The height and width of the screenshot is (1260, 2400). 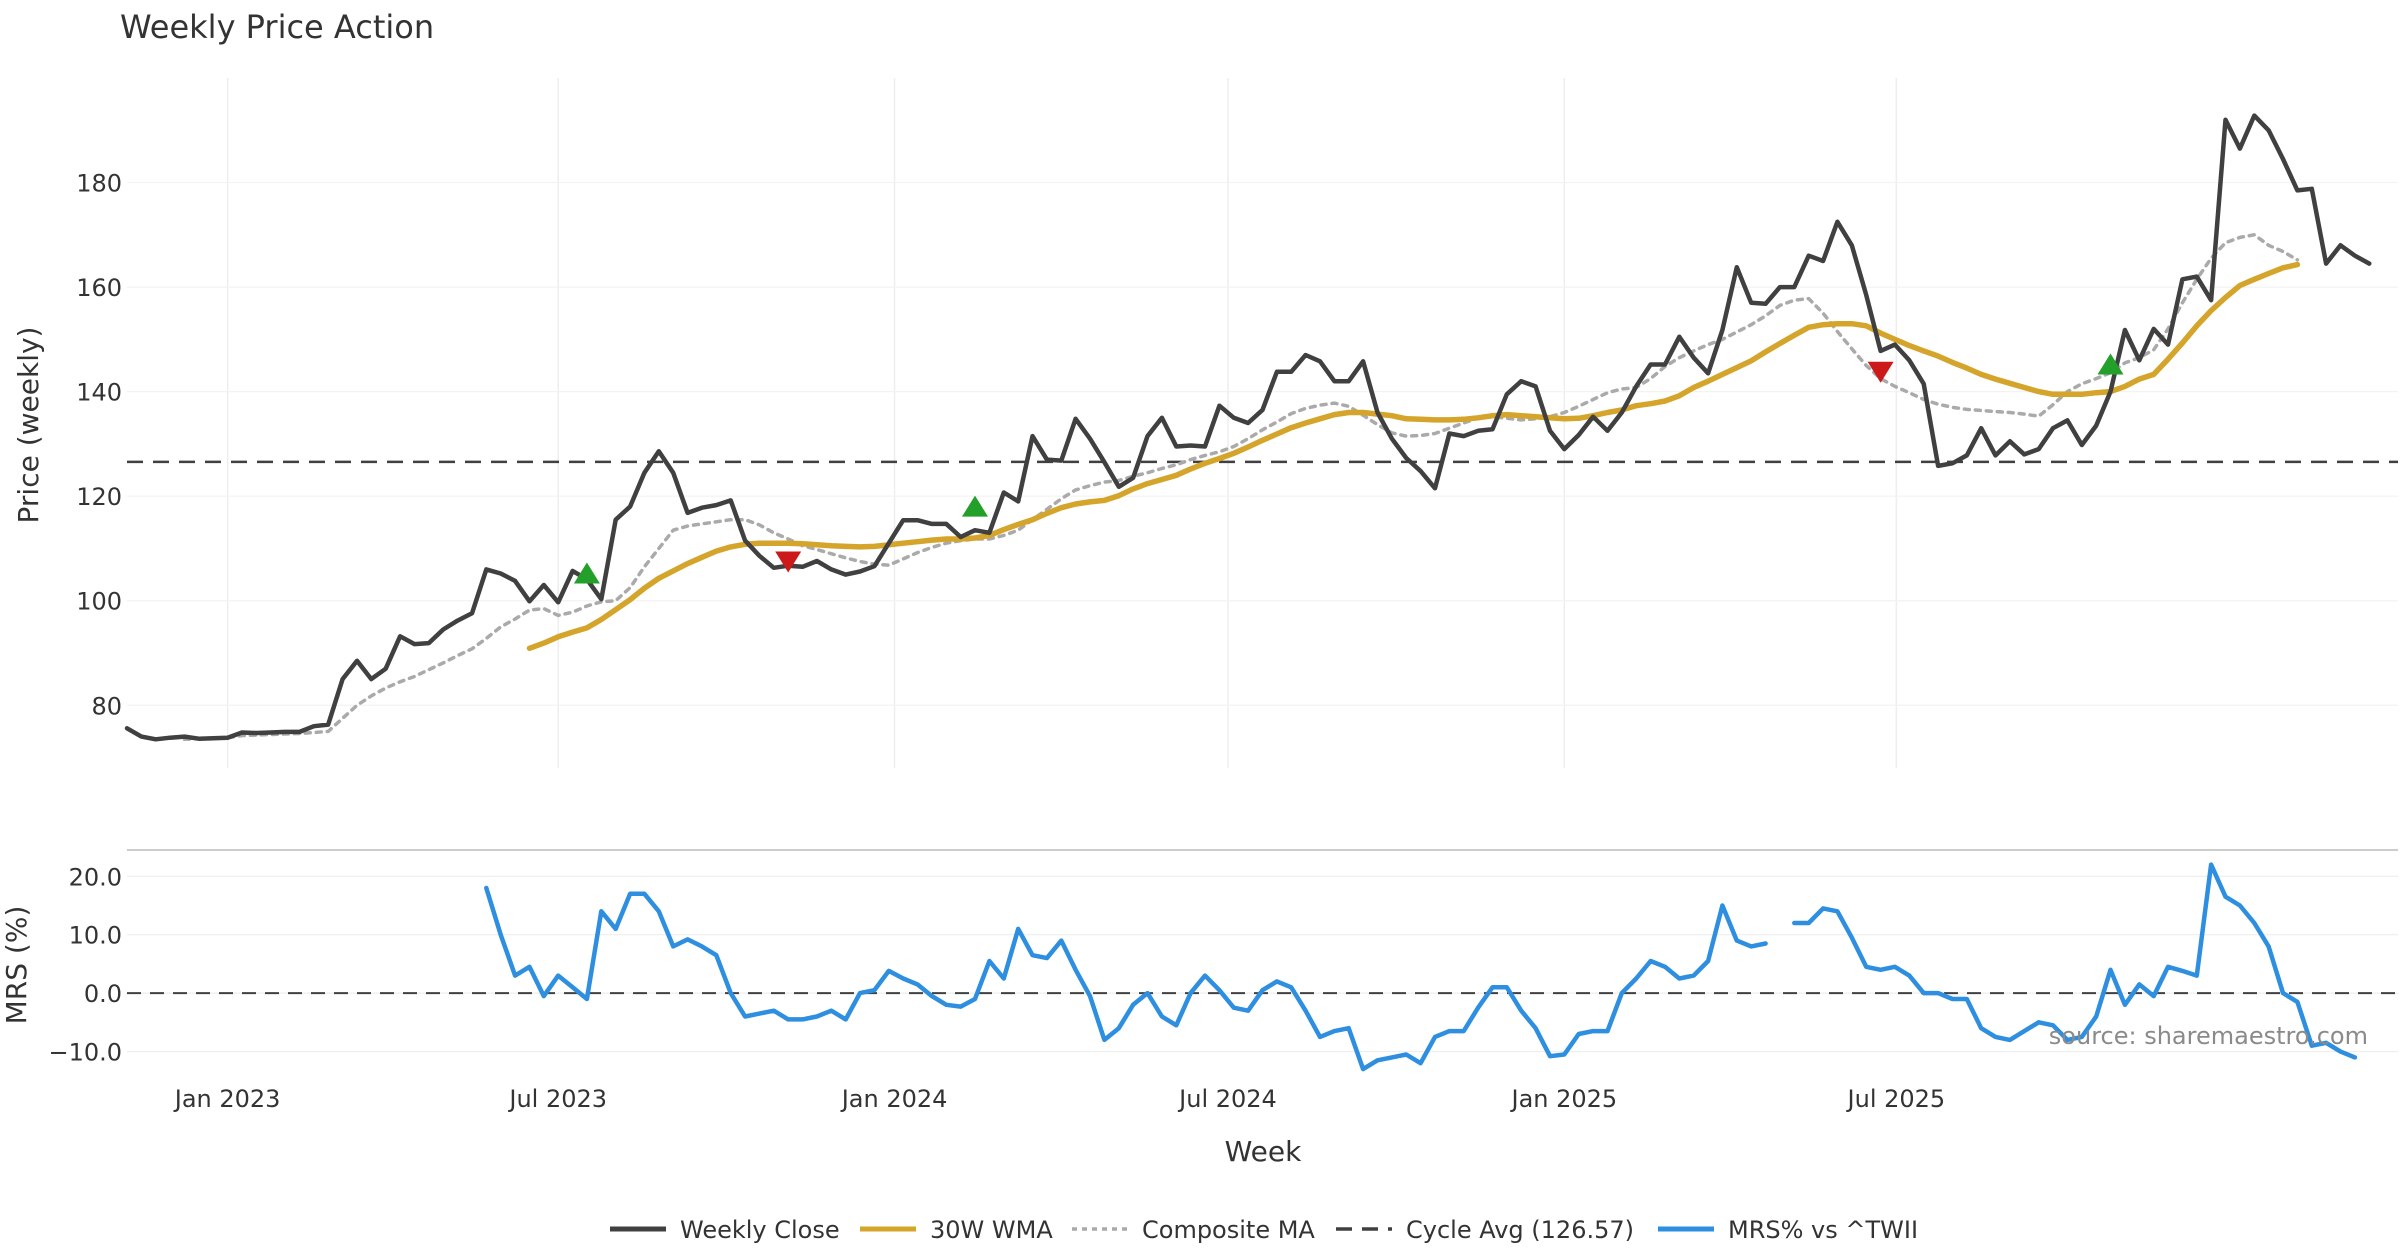 What do you see at coordinates (1520, 1230) in the screenshot?
I see `legend-label: Cycle Avg (126.57)` at bounding box center [1520, 1230].